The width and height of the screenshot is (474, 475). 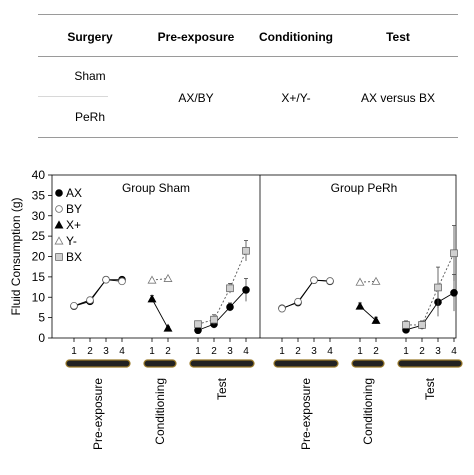 What do you see at coordinates (16, 256) in the screenshot?
I see `y-axis-label: Fluid Consumption (g)` at bounding box center [16, 256].